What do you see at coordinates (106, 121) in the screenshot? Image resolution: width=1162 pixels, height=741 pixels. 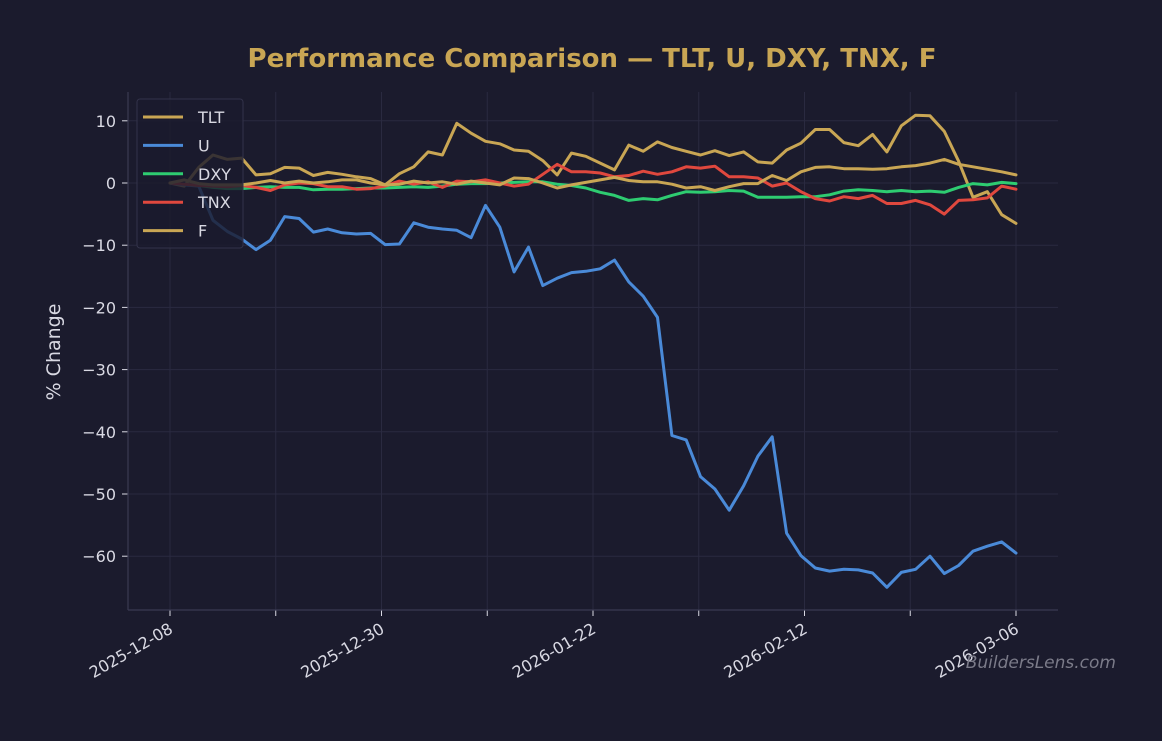 I see `y-tick-label: 10` at bounding box center [106, 121].